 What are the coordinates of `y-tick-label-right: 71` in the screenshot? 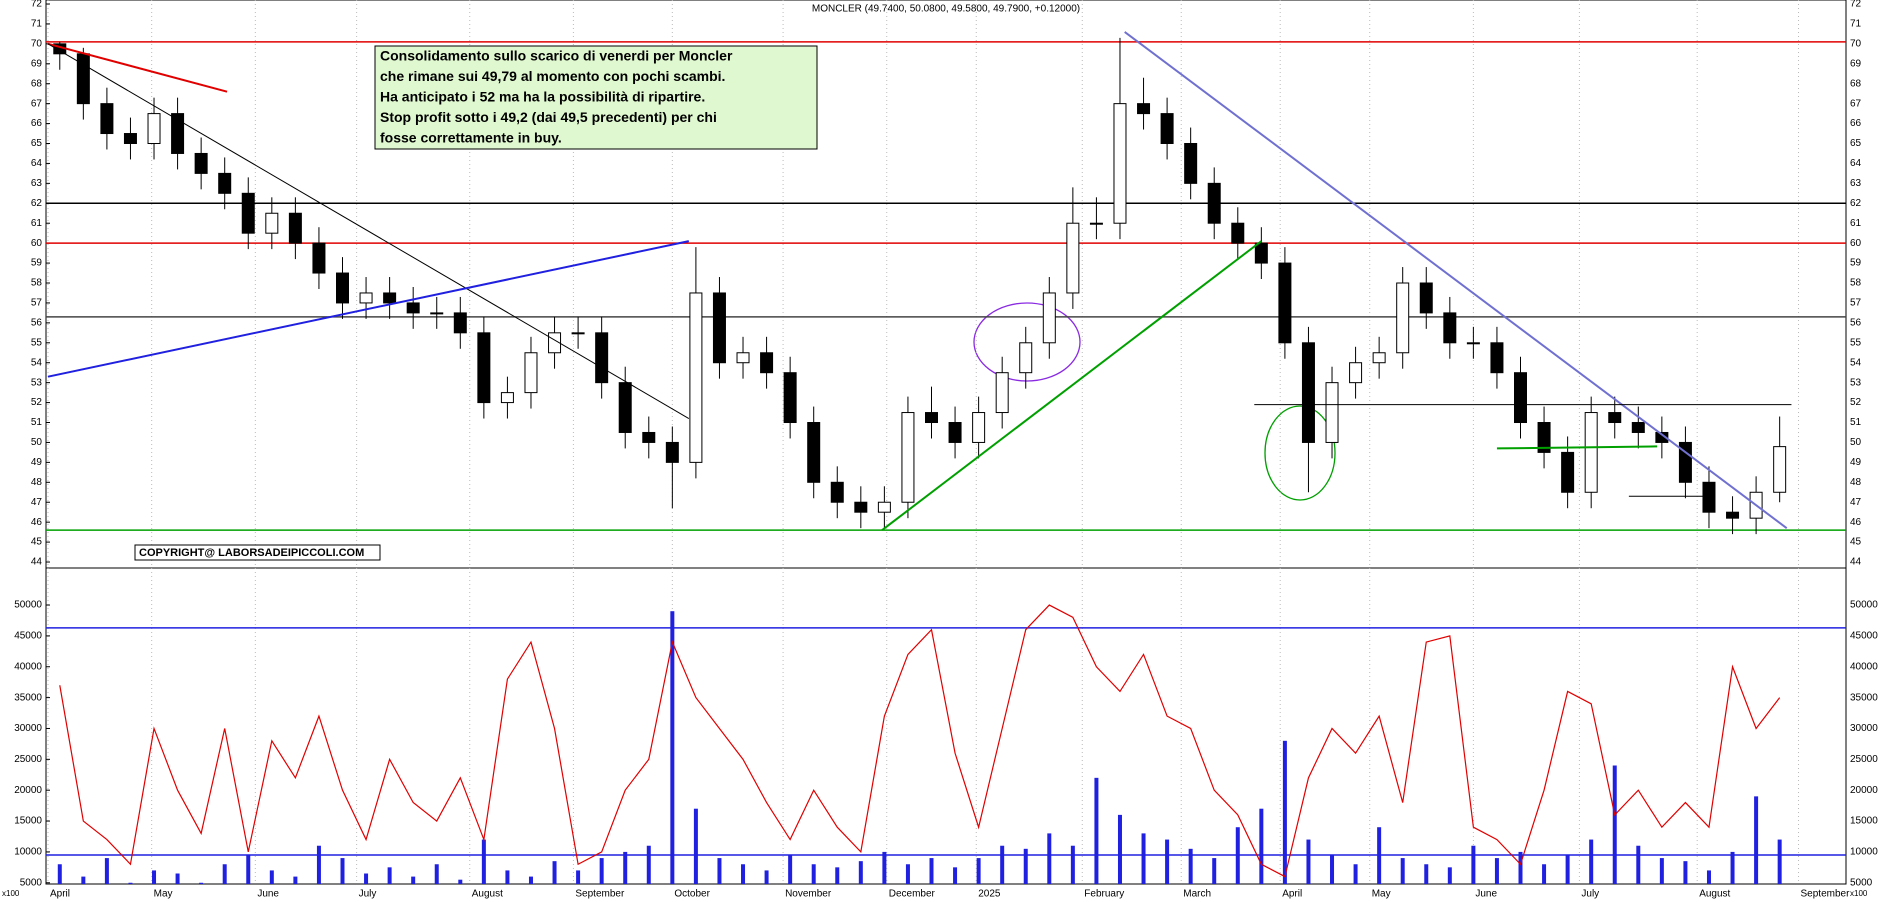 It's located at (1856, 24).